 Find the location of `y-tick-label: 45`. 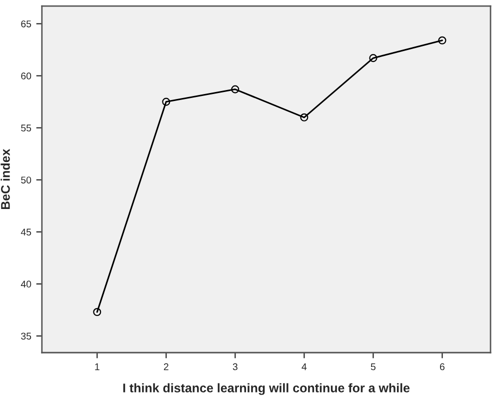

y-tick-label: 45 is located at coordinates (26, 232).